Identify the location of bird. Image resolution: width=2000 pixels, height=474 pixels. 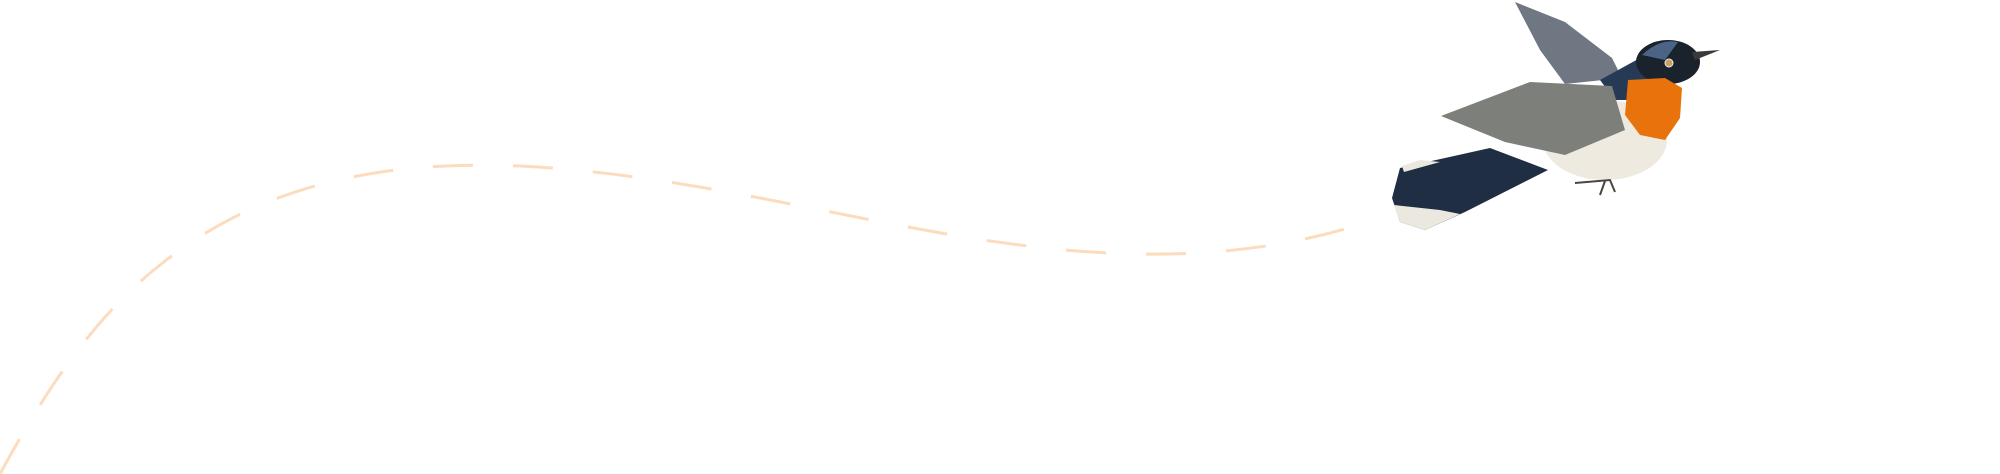
(1556, 116).